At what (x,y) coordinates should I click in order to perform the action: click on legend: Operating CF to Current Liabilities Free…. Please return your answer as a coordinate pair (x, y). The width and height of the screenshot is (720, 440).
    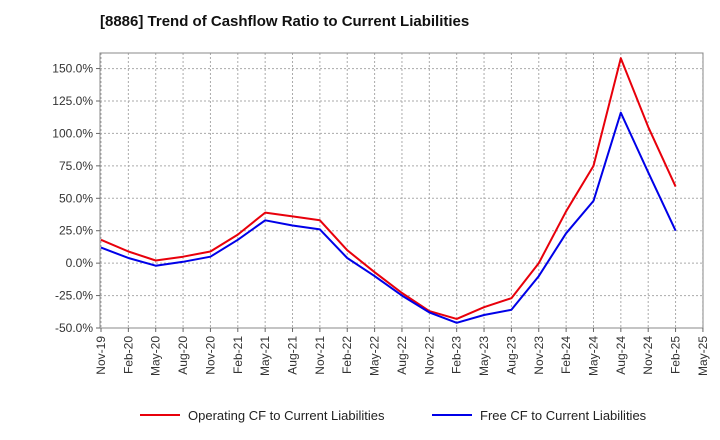
    Looking at the image, I should click on (360, 415).